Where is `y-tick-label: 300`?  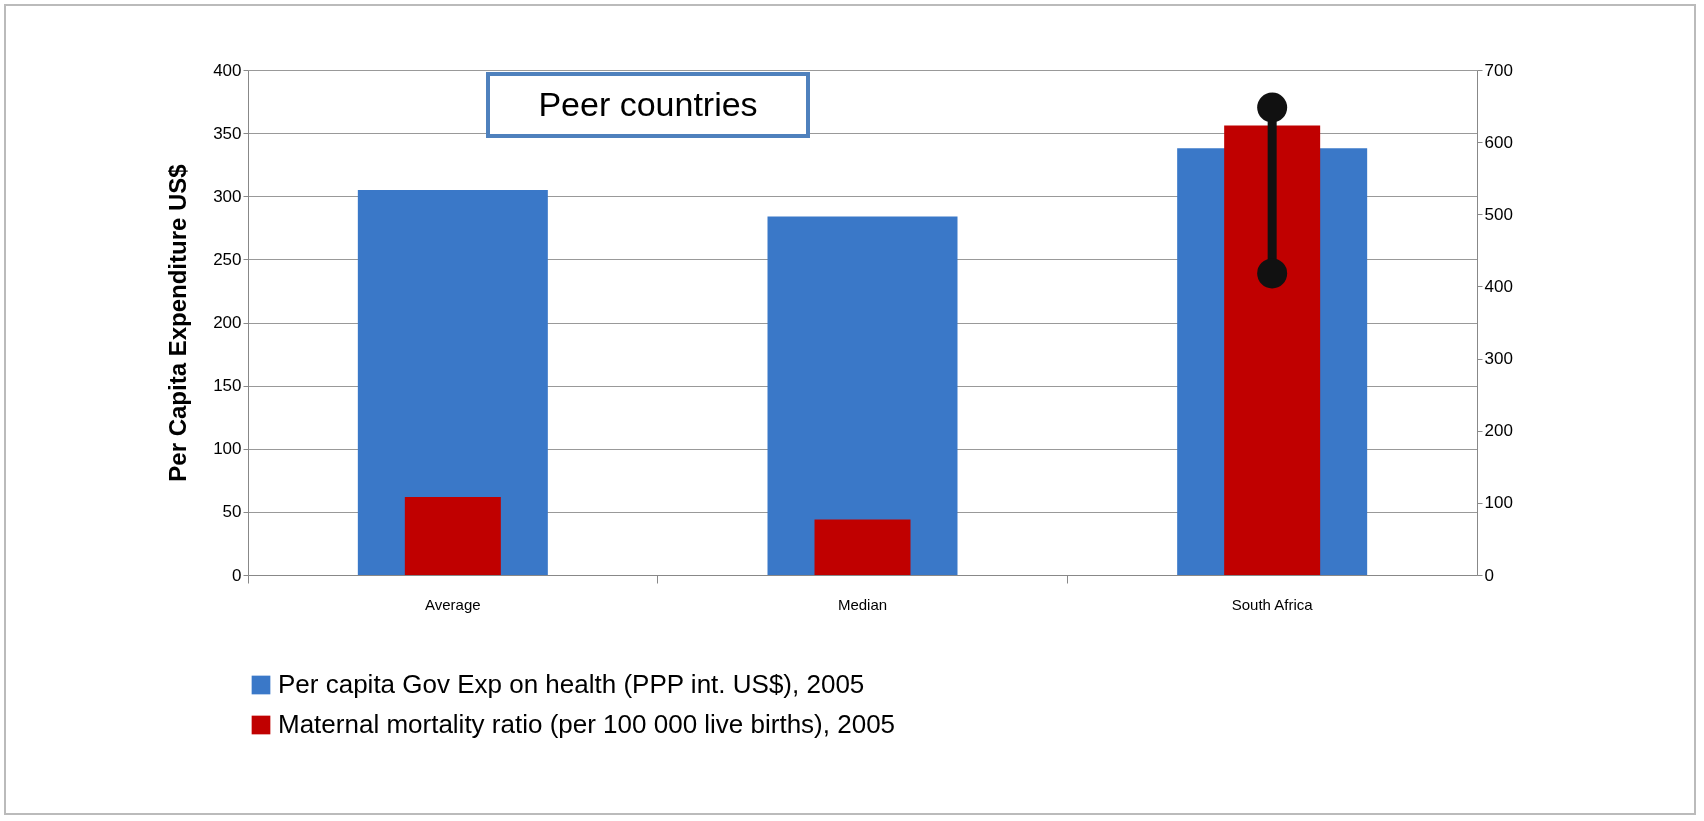 y-tick-label: 300 is located at coordinates (227, 196).